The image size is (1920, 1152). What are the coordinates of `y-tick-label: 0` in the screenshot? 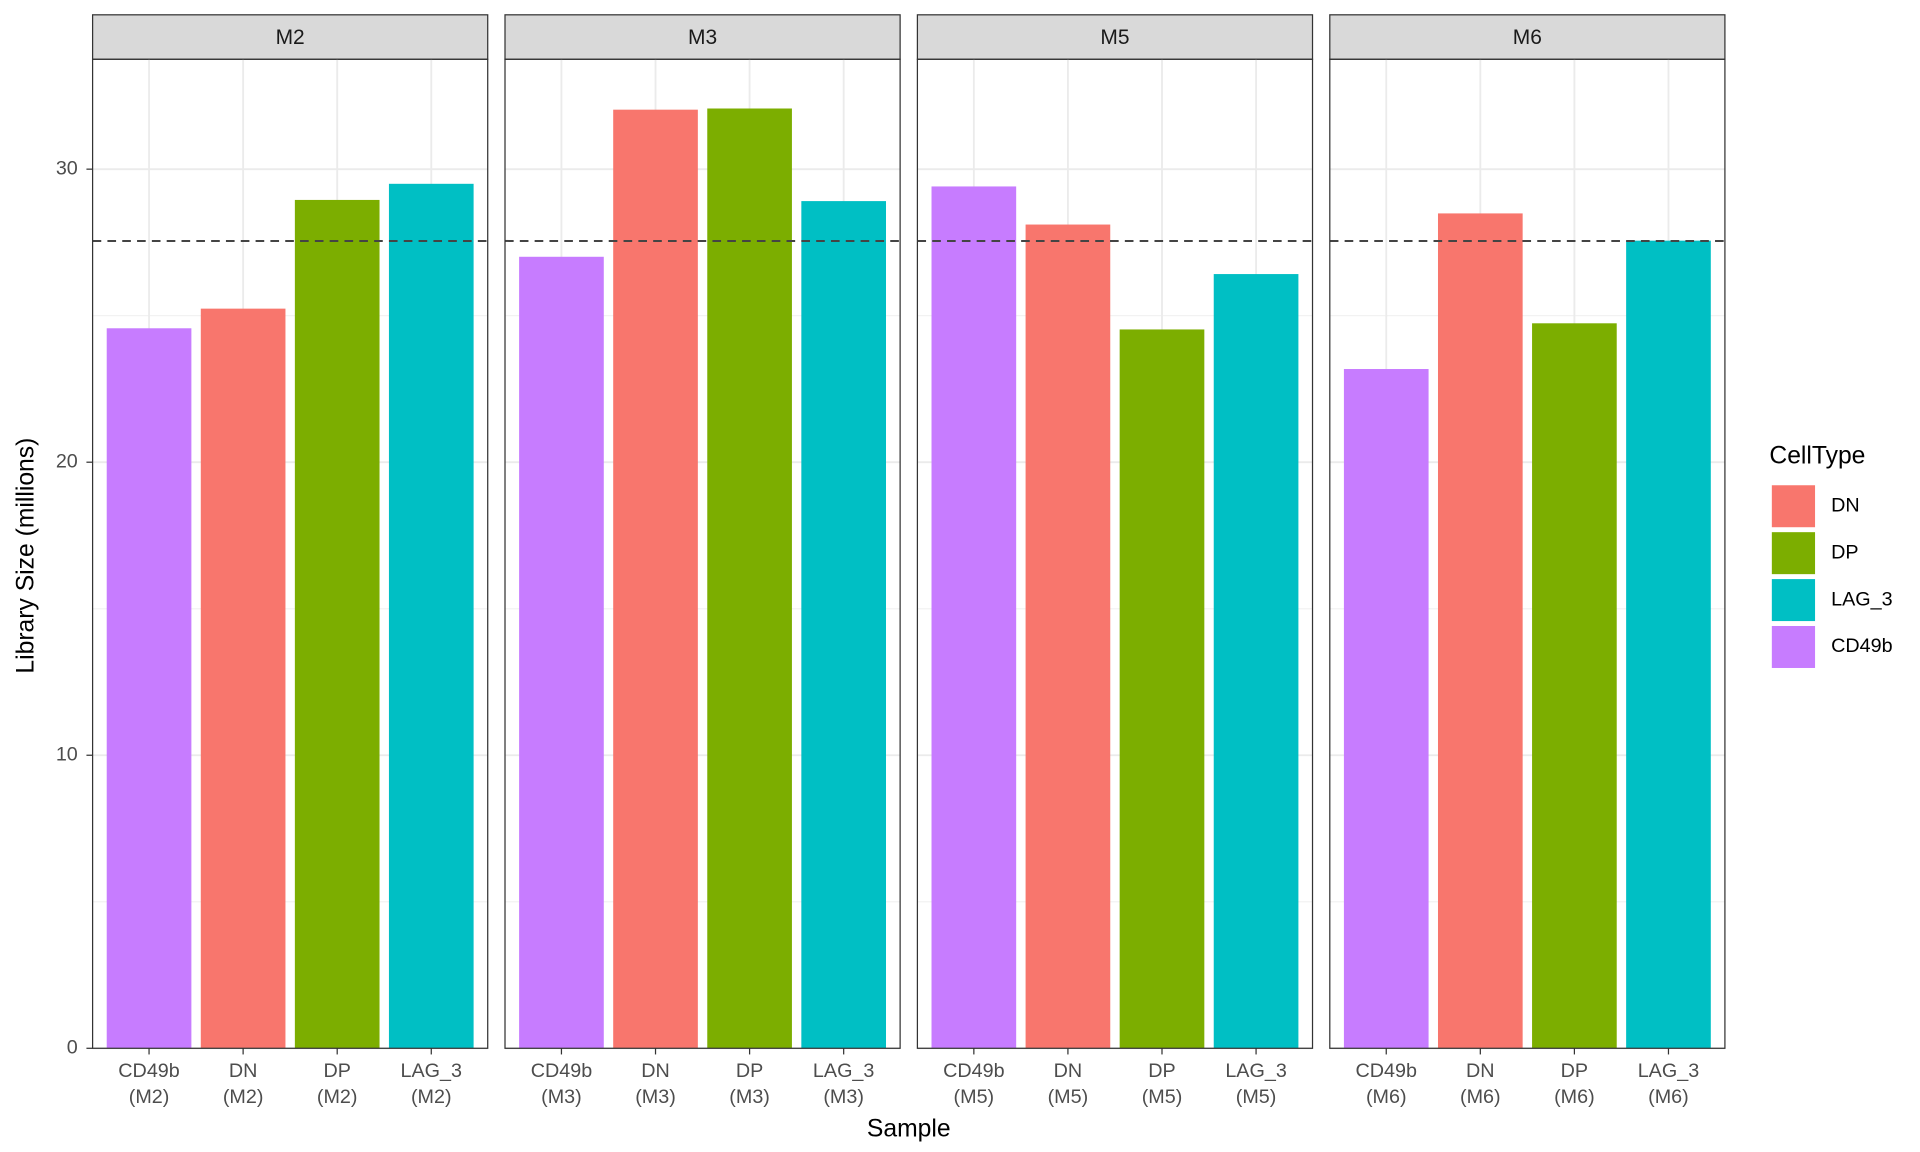 It's located at (72, 1048).